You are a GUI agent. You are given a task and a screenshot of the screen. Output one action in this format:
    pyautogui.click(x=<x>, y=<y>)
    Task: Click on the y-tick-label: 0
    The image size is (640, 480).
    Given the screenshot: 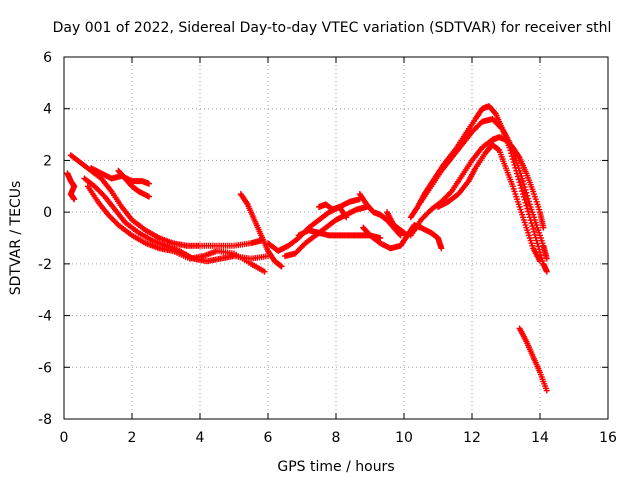 What is the action you would take?
    pyautogui.click(x=47, y=213)
    